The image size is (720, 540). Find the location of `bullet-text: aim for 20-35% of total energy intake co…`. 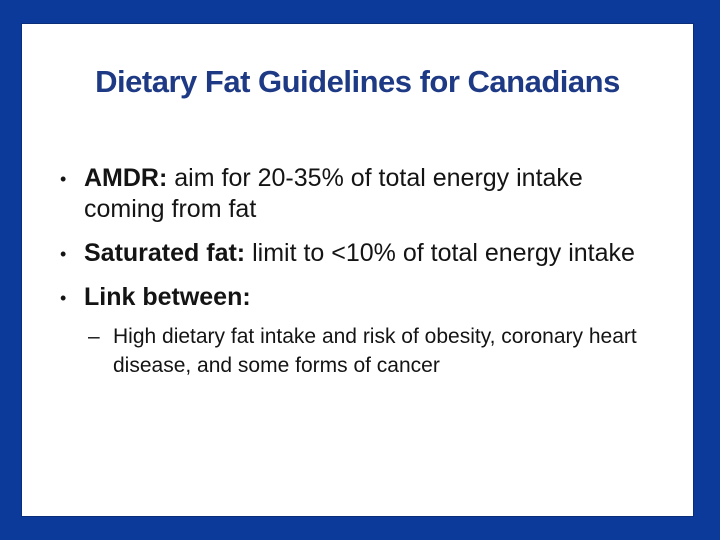

bullet-text: aim for 20-35% of total energy intake co… is located at coordinates (333, 193).